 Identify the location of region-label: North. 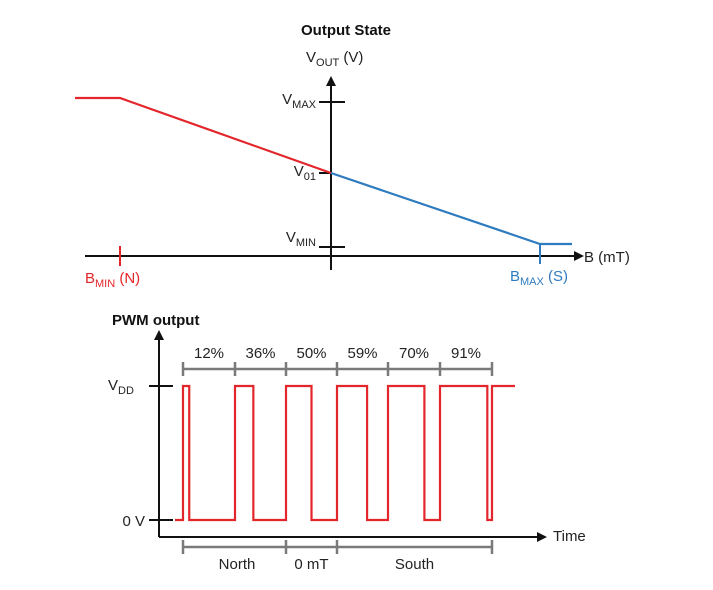
(237, 564).